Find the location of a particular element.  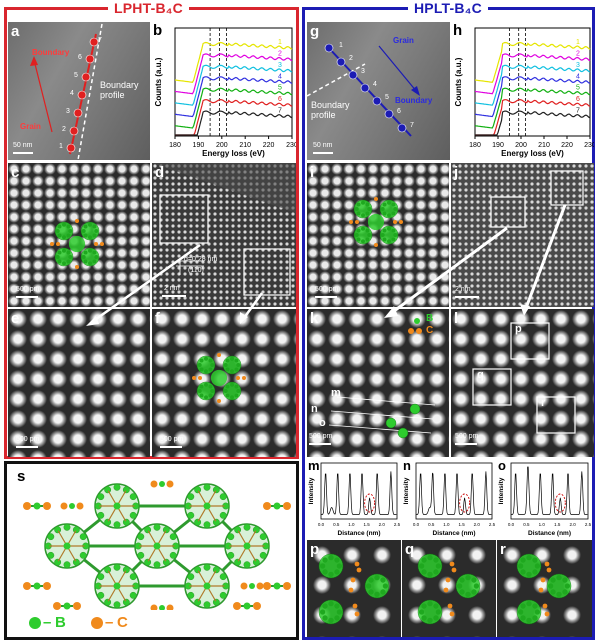

panel-k-b-legend: B is located at coordinates (430, 318).